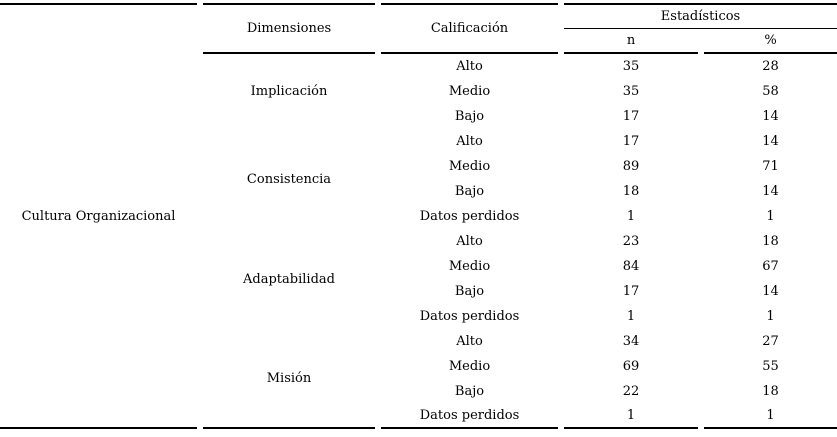 Image resolution: width=837 pixels, height=437 pixels. I want to click on dimension-label-adaptabilidad: Adaptabilidad, so click(289, 279).